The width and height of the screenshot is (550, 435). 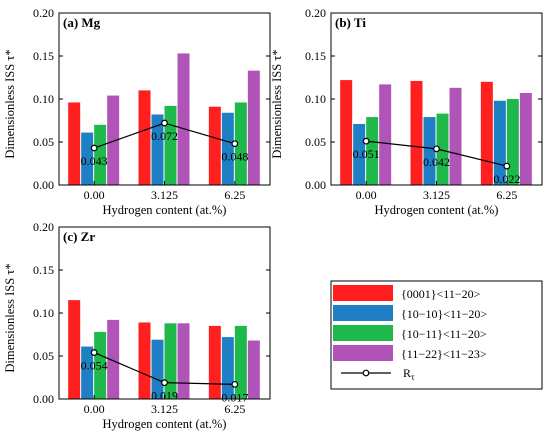 I want to click on legend-swatch-s0001, so click(x=363, y=293).